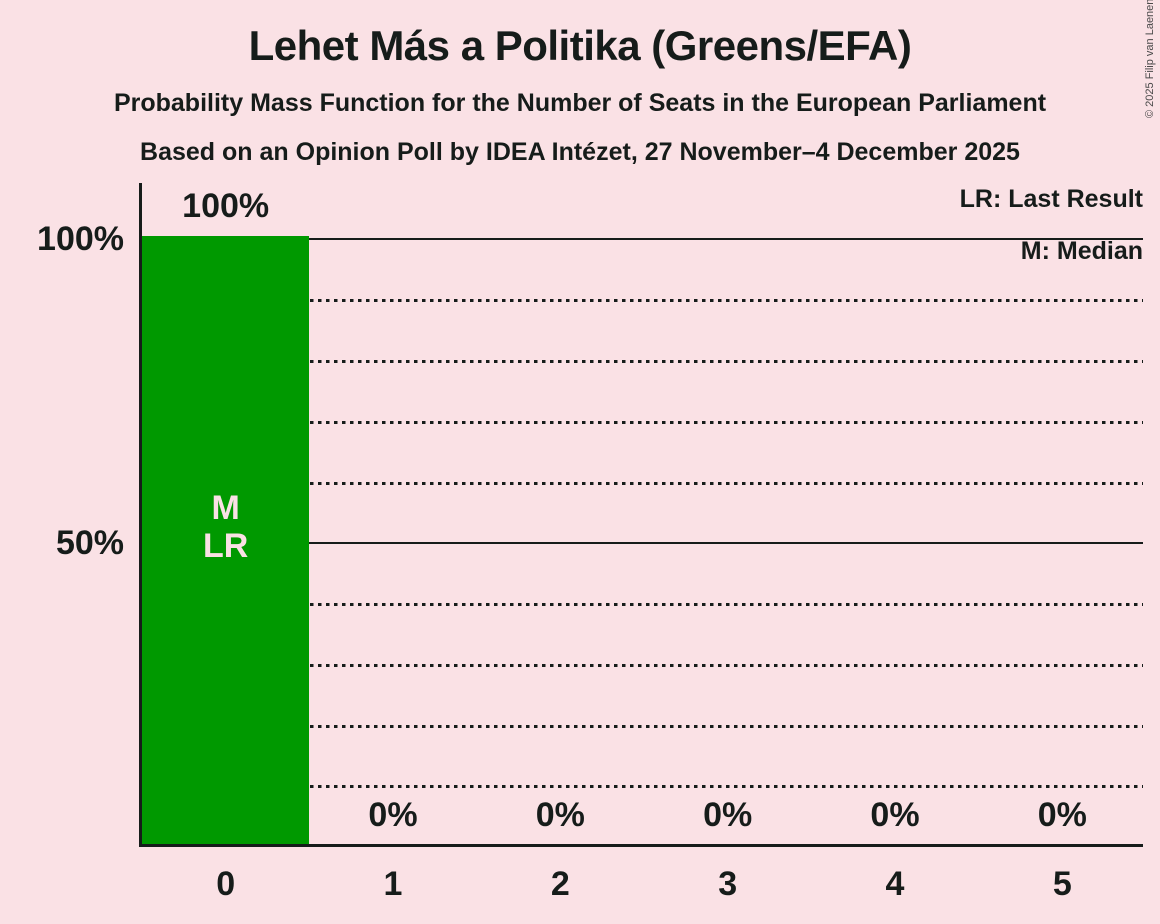 Image resolution: width=1160 pixels, height=924 pixels. What do you see at coordinates (226, 206) in the screenshot?
I see `bar-value-label: 100%` at bounding box center [226, 206].